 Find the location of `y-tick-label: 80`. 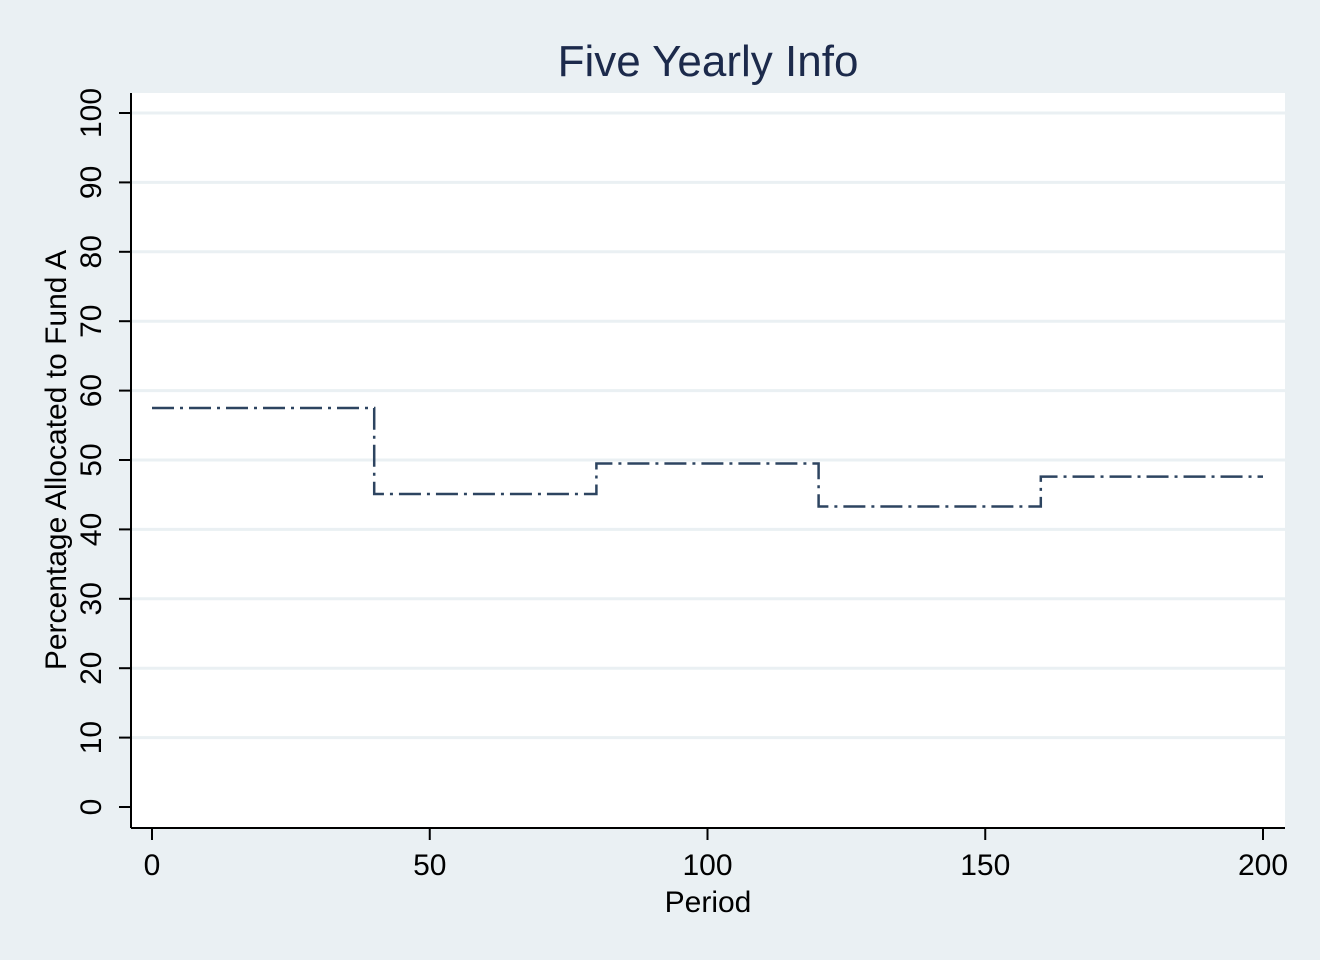

y-tick-label: 80 is located at coordinates (91, 251).